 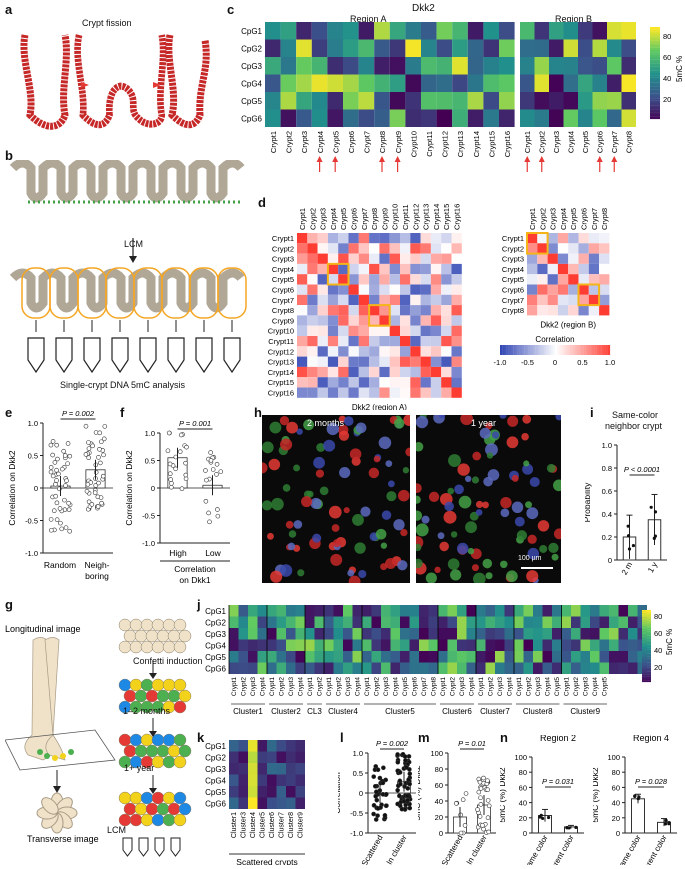 What do you see at coordinates (281, 362) in the screenshot?
I see `row-label: Crypt13` at bounding box center [281, 362].